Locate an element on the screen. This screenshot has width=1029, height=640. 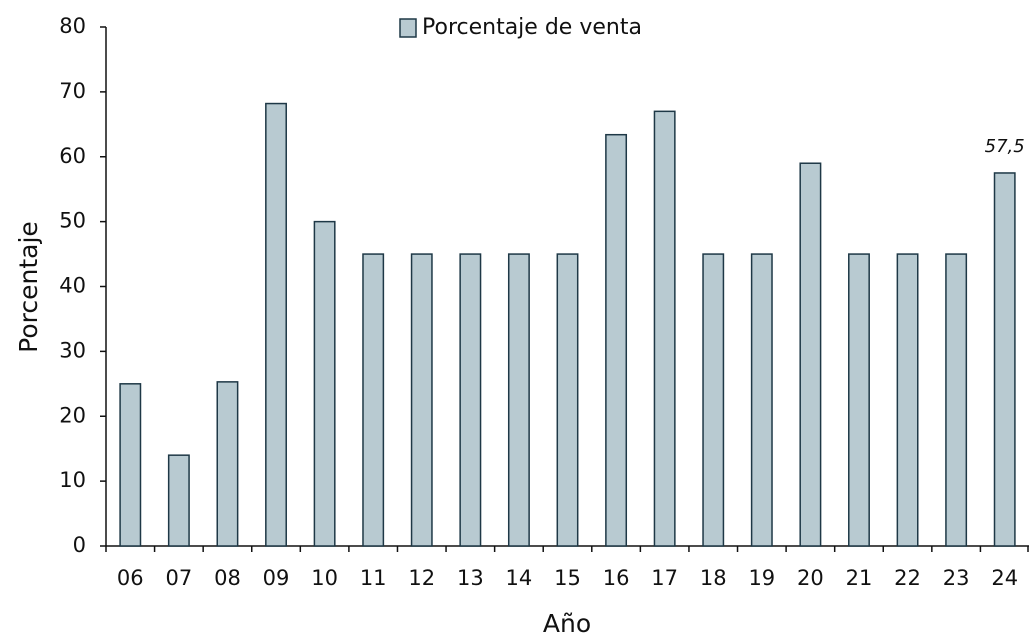
y-tick-label: 40 is located at coordinates (72, 286).